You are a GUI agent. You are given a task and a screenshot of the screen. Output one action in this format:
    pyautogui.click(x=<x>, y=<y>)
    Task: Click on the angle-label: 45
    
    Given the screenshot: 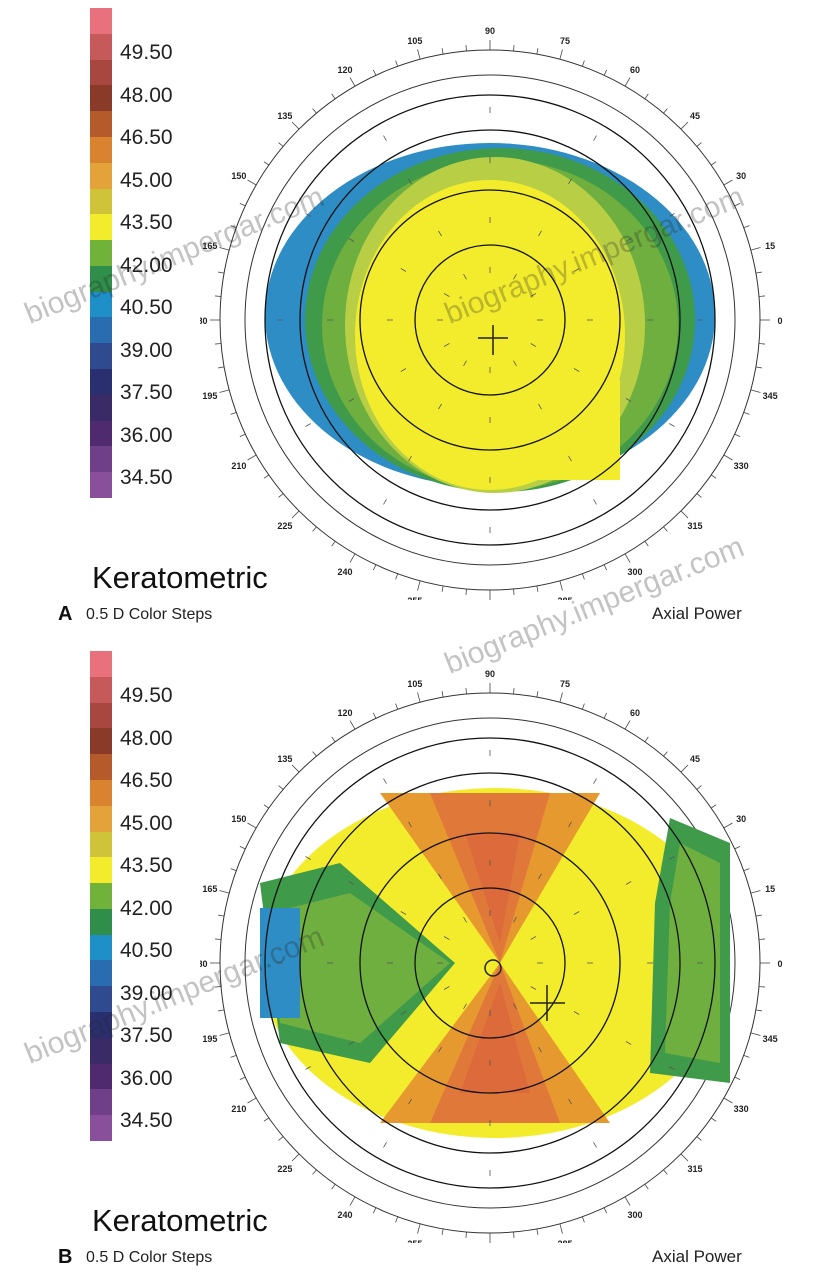 What is the action you would take?
    pyautogui.click(x=695, y=759)
    